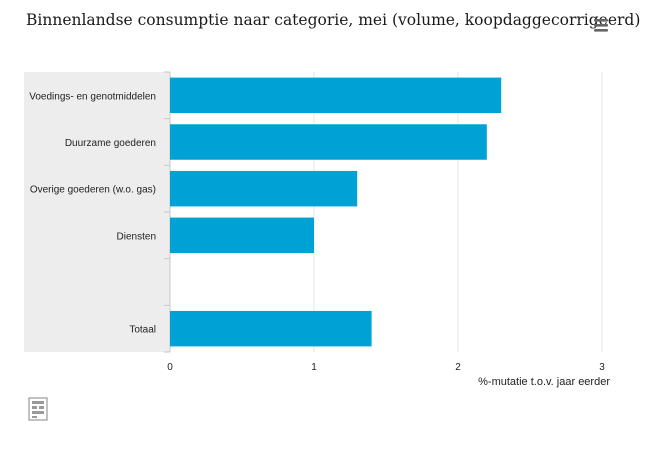 The image size is (650, 450). What do you see at coordinates (314, 367) in the screenshot?
I see `x-tick-label: 1` at bounding box center [314, 367].